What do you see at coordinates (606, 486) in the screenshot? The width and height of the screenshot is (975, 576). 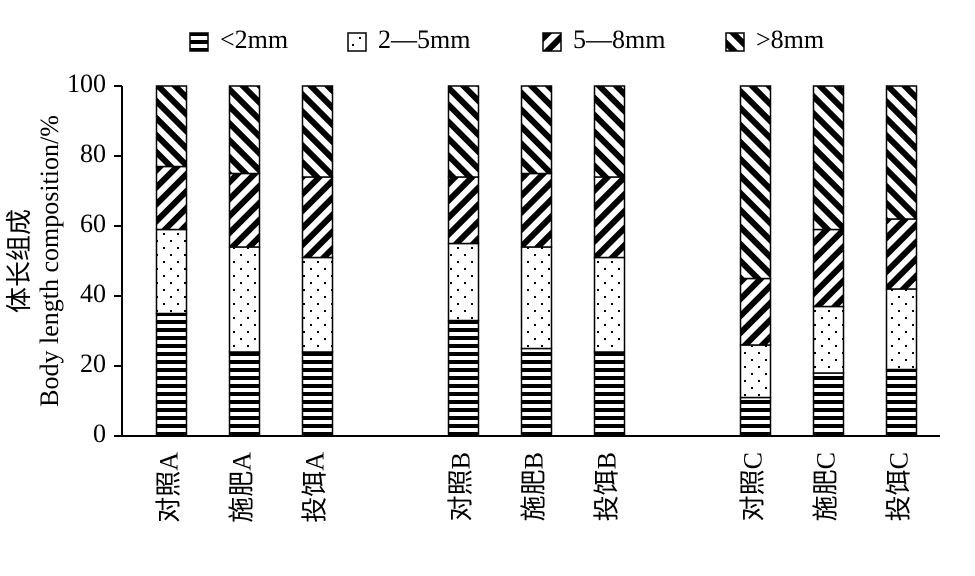 I see `x-tick-label: 投饵B` at bounding box center [606, 486].